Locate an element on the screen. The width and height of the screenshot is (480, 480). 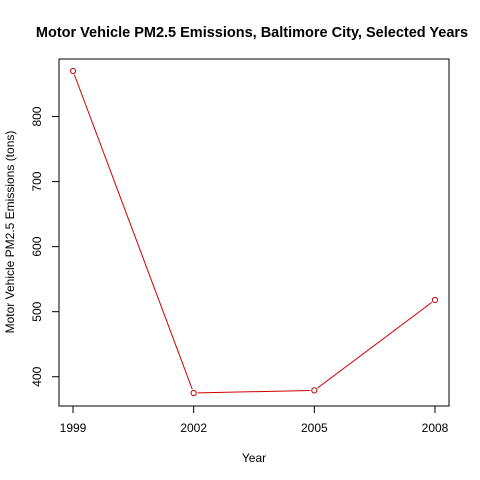
x-tick-label-2008: 2008 is located at coordinates (435, 428).